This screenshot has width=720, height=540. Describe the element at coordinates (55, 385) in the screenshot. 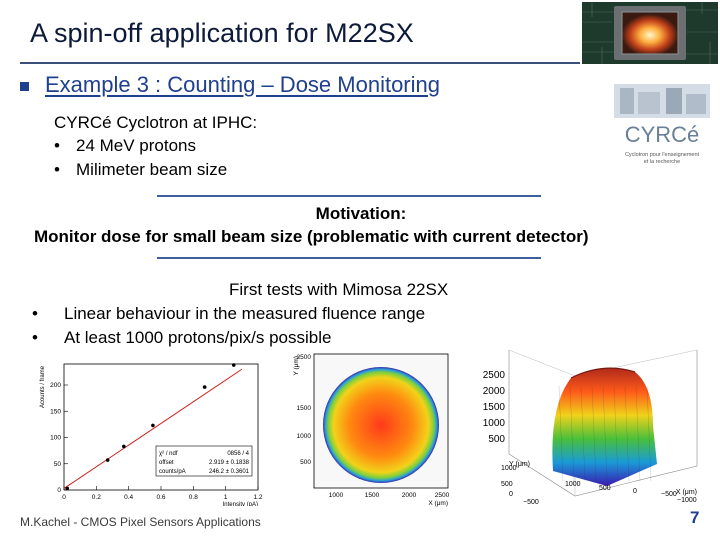

I see `y-tick-label: 200` at that location.